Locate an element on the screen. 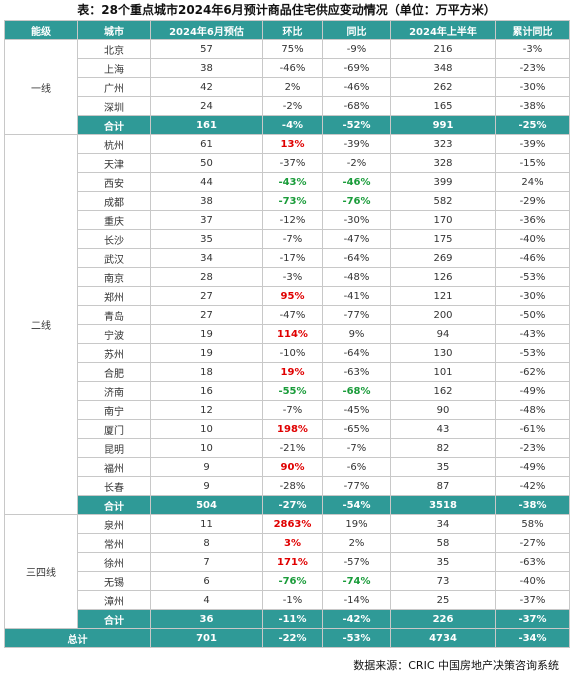  subtotal-cell: 991 is located at coordinates (443, 125).